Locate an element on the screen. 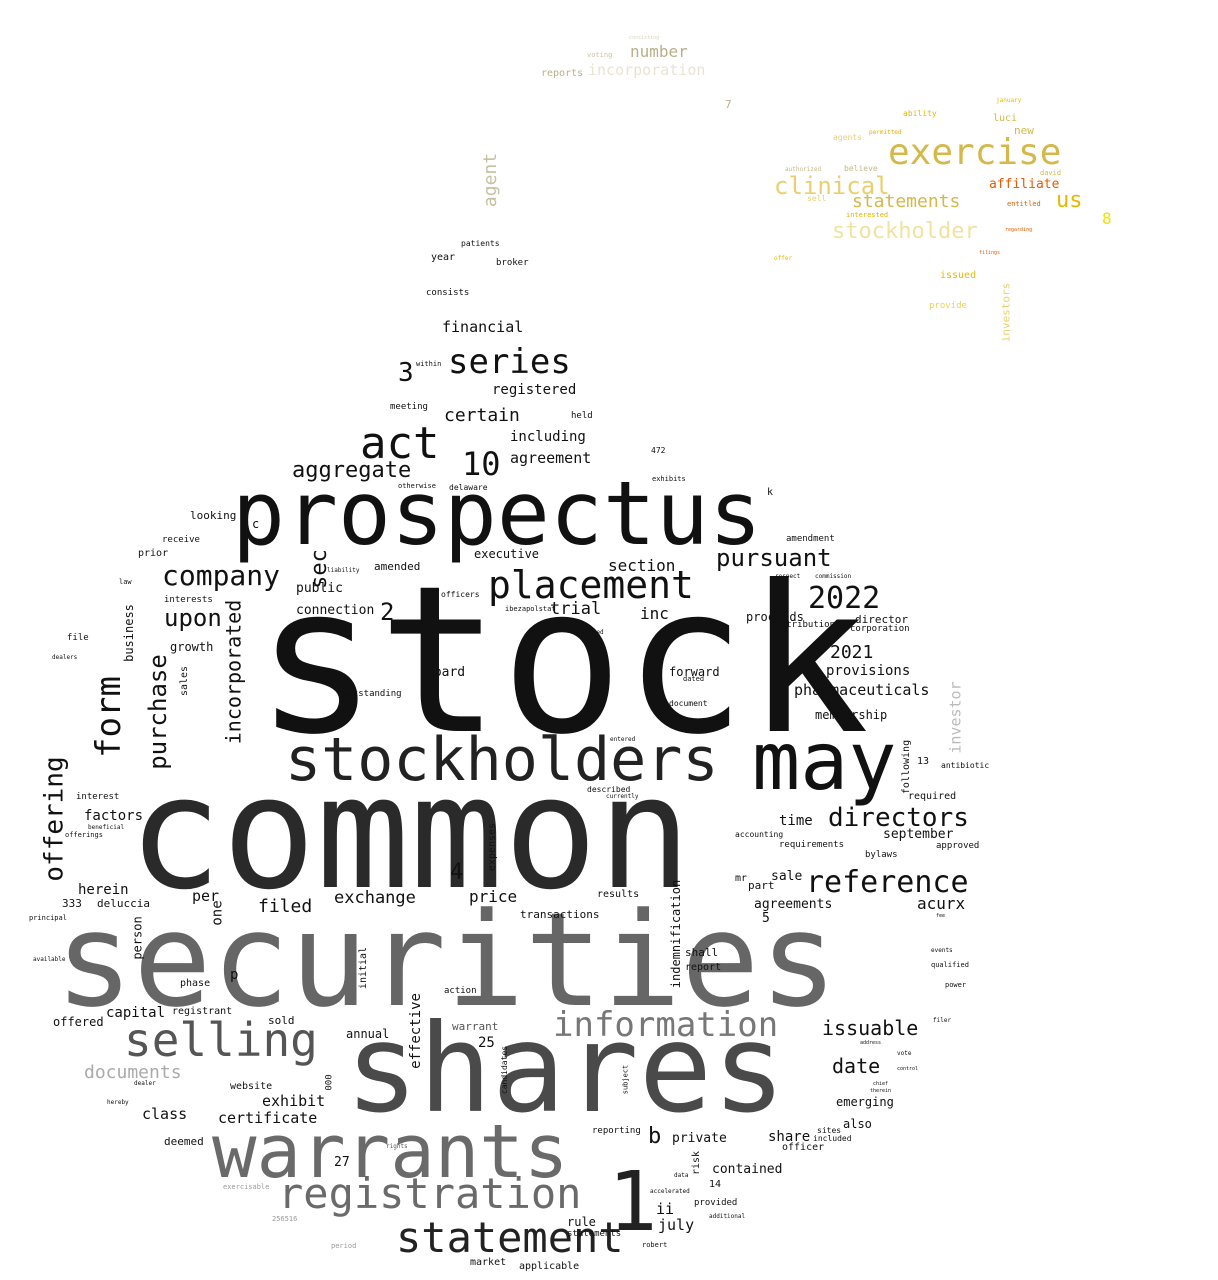 The image size is (1218, 1280). word-public: public is located at coordinates (319, 588).